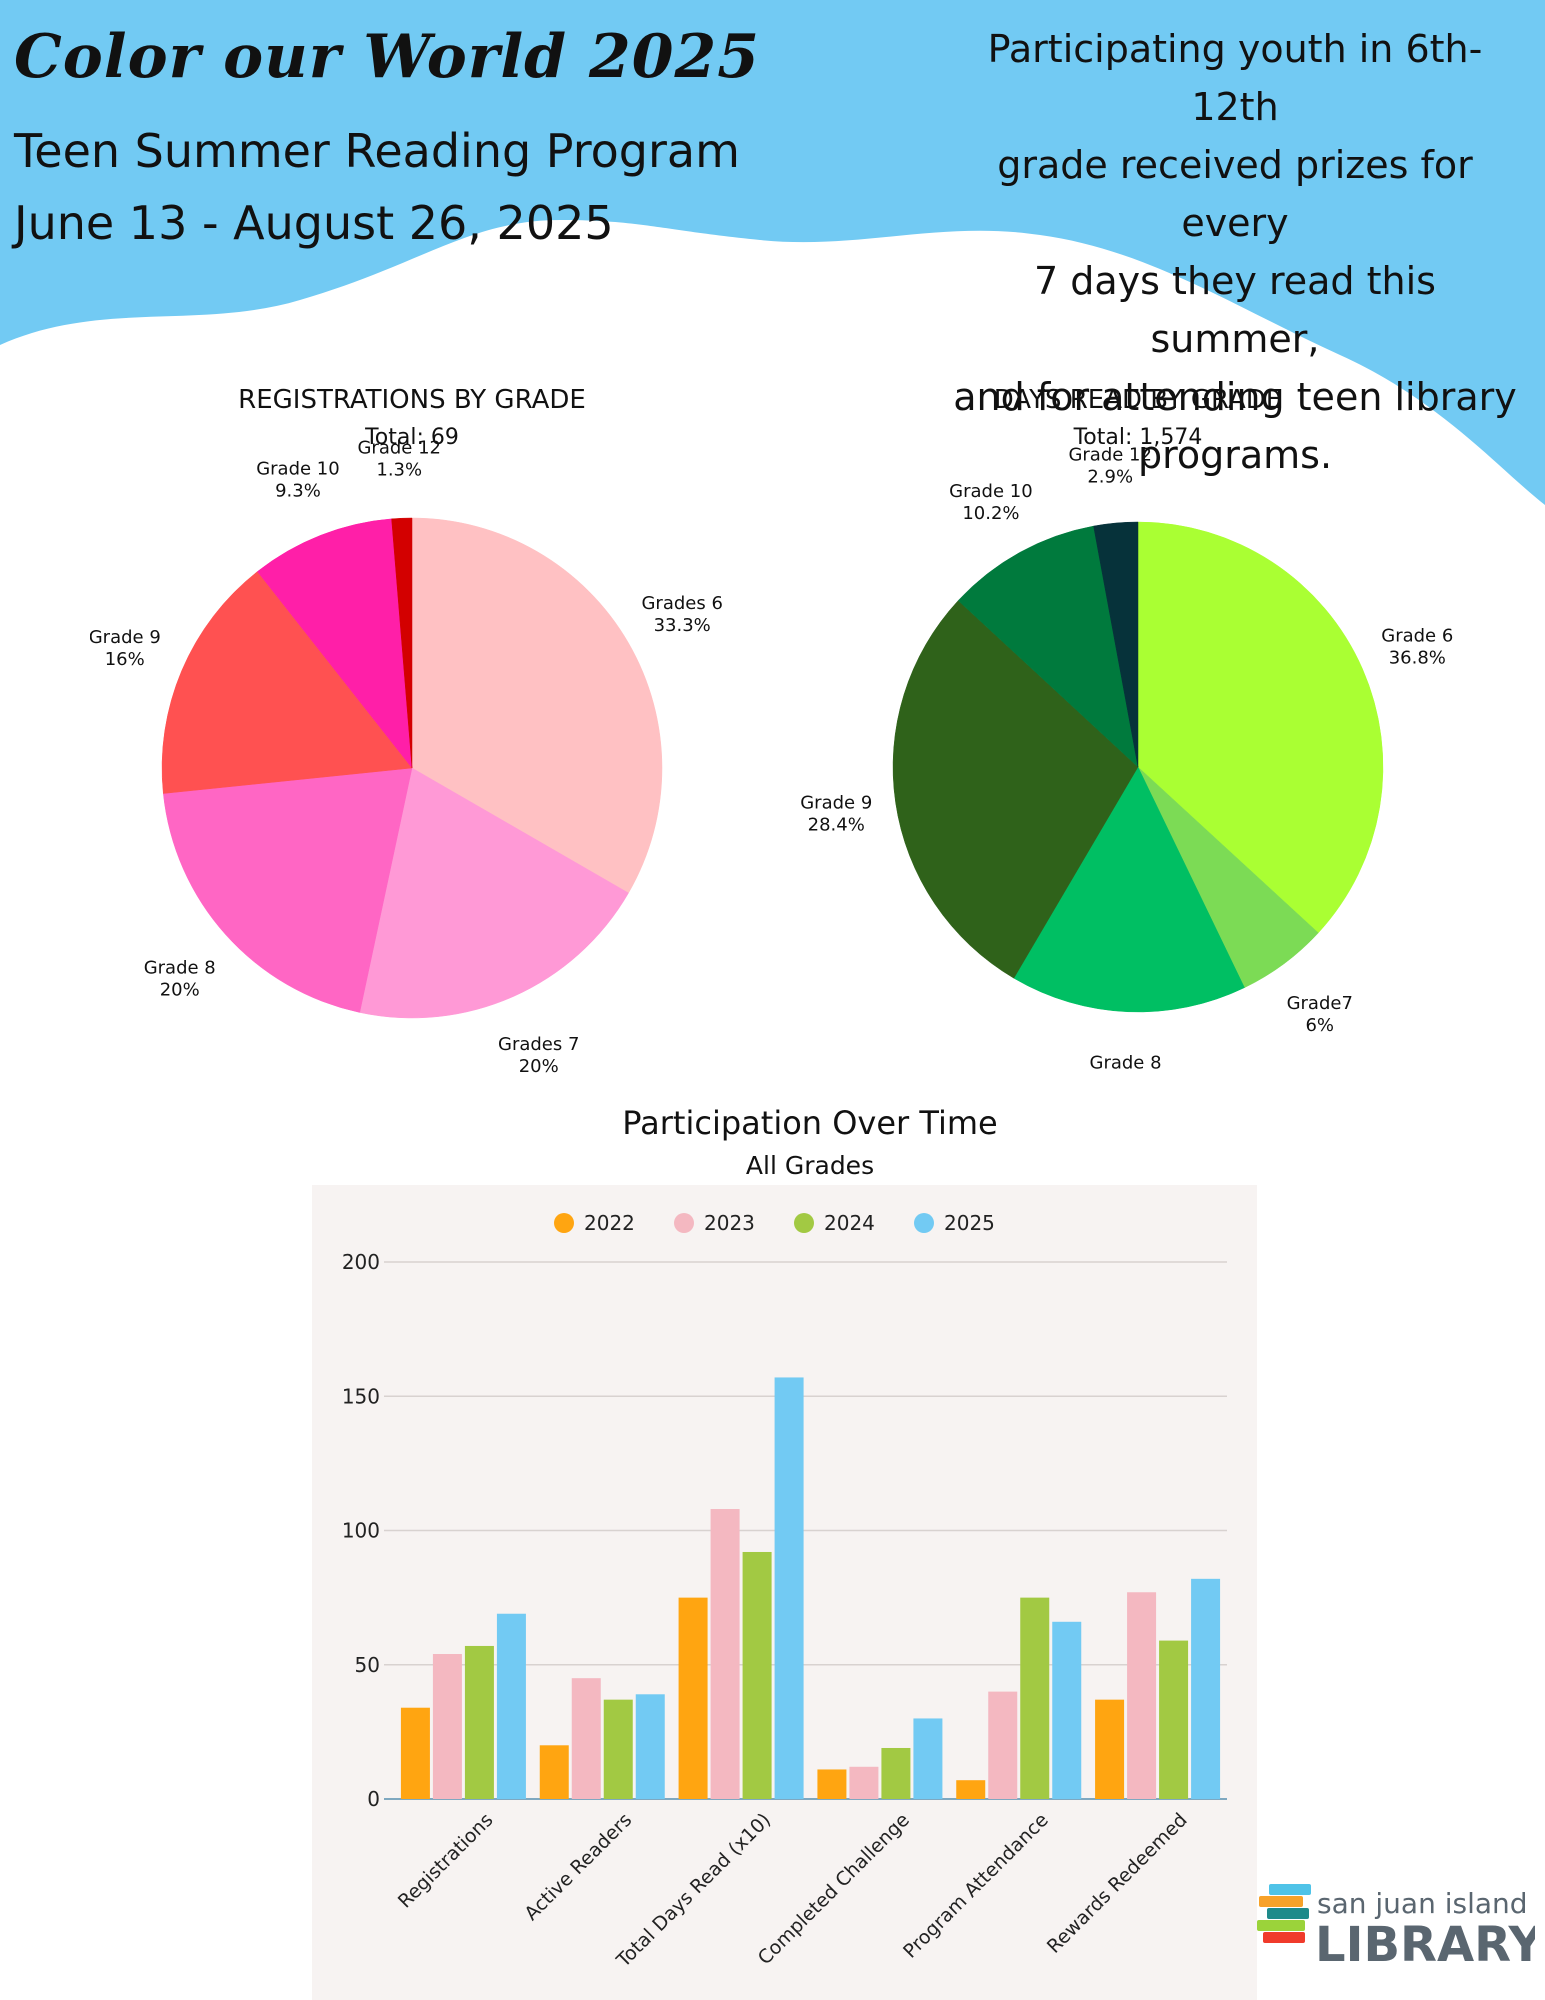 The width and height of the screenshot is (1545, 2000). Describe the element at coordinates (693, 1698) in the screenshot. I see `bar-total-days-read-x10-2022` at that location.